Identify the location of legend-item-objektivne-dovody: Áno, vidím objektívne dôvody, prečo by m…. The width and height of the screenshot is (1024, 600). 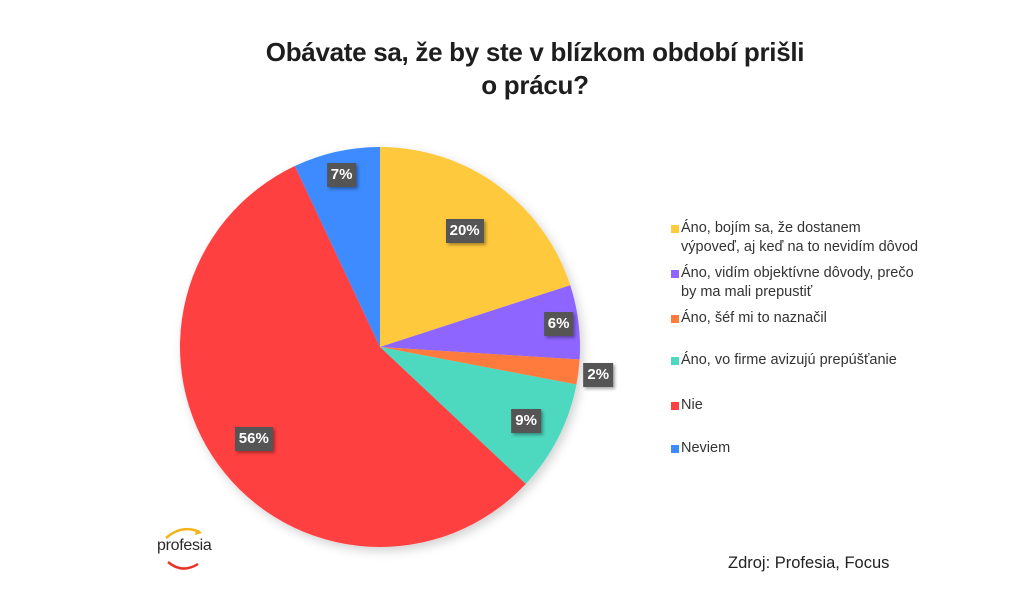
(792, 283).